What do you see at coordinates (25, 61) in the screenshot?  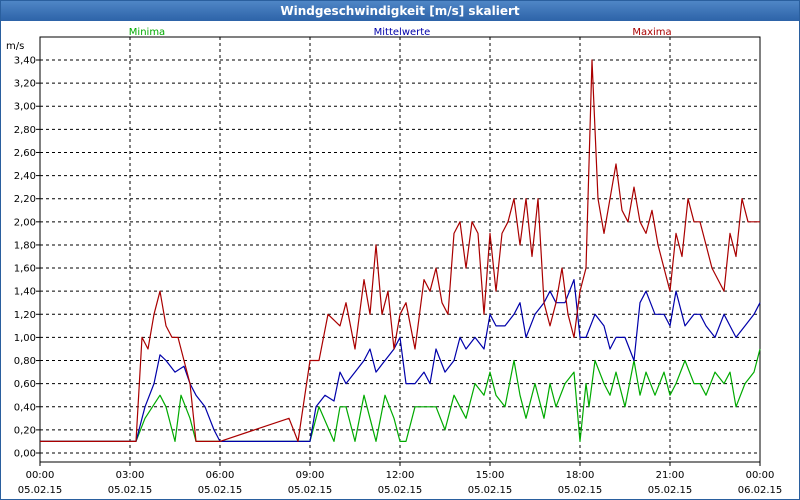 I see `y-tick-label: 3,40` at bounding box center [25, 61].